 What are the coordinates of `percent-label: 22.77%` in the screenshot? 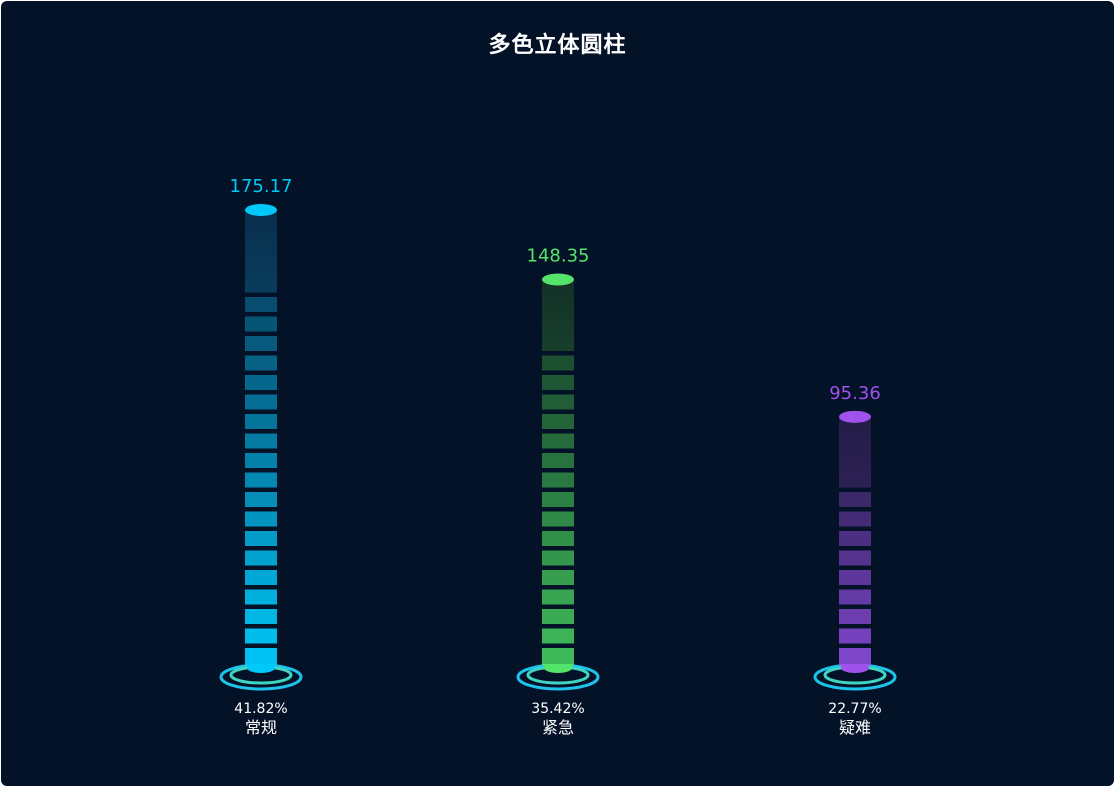 It's located at (854, 709).